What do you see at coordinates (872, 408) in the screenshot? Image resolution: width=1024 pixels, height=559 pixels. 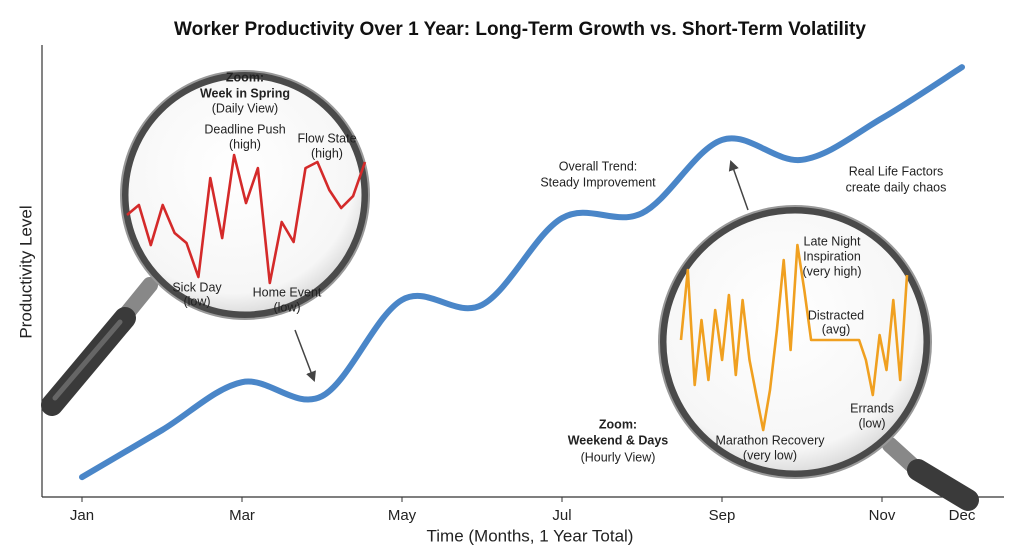 I see `annotation: Errands` at bounding box center [872, 408].